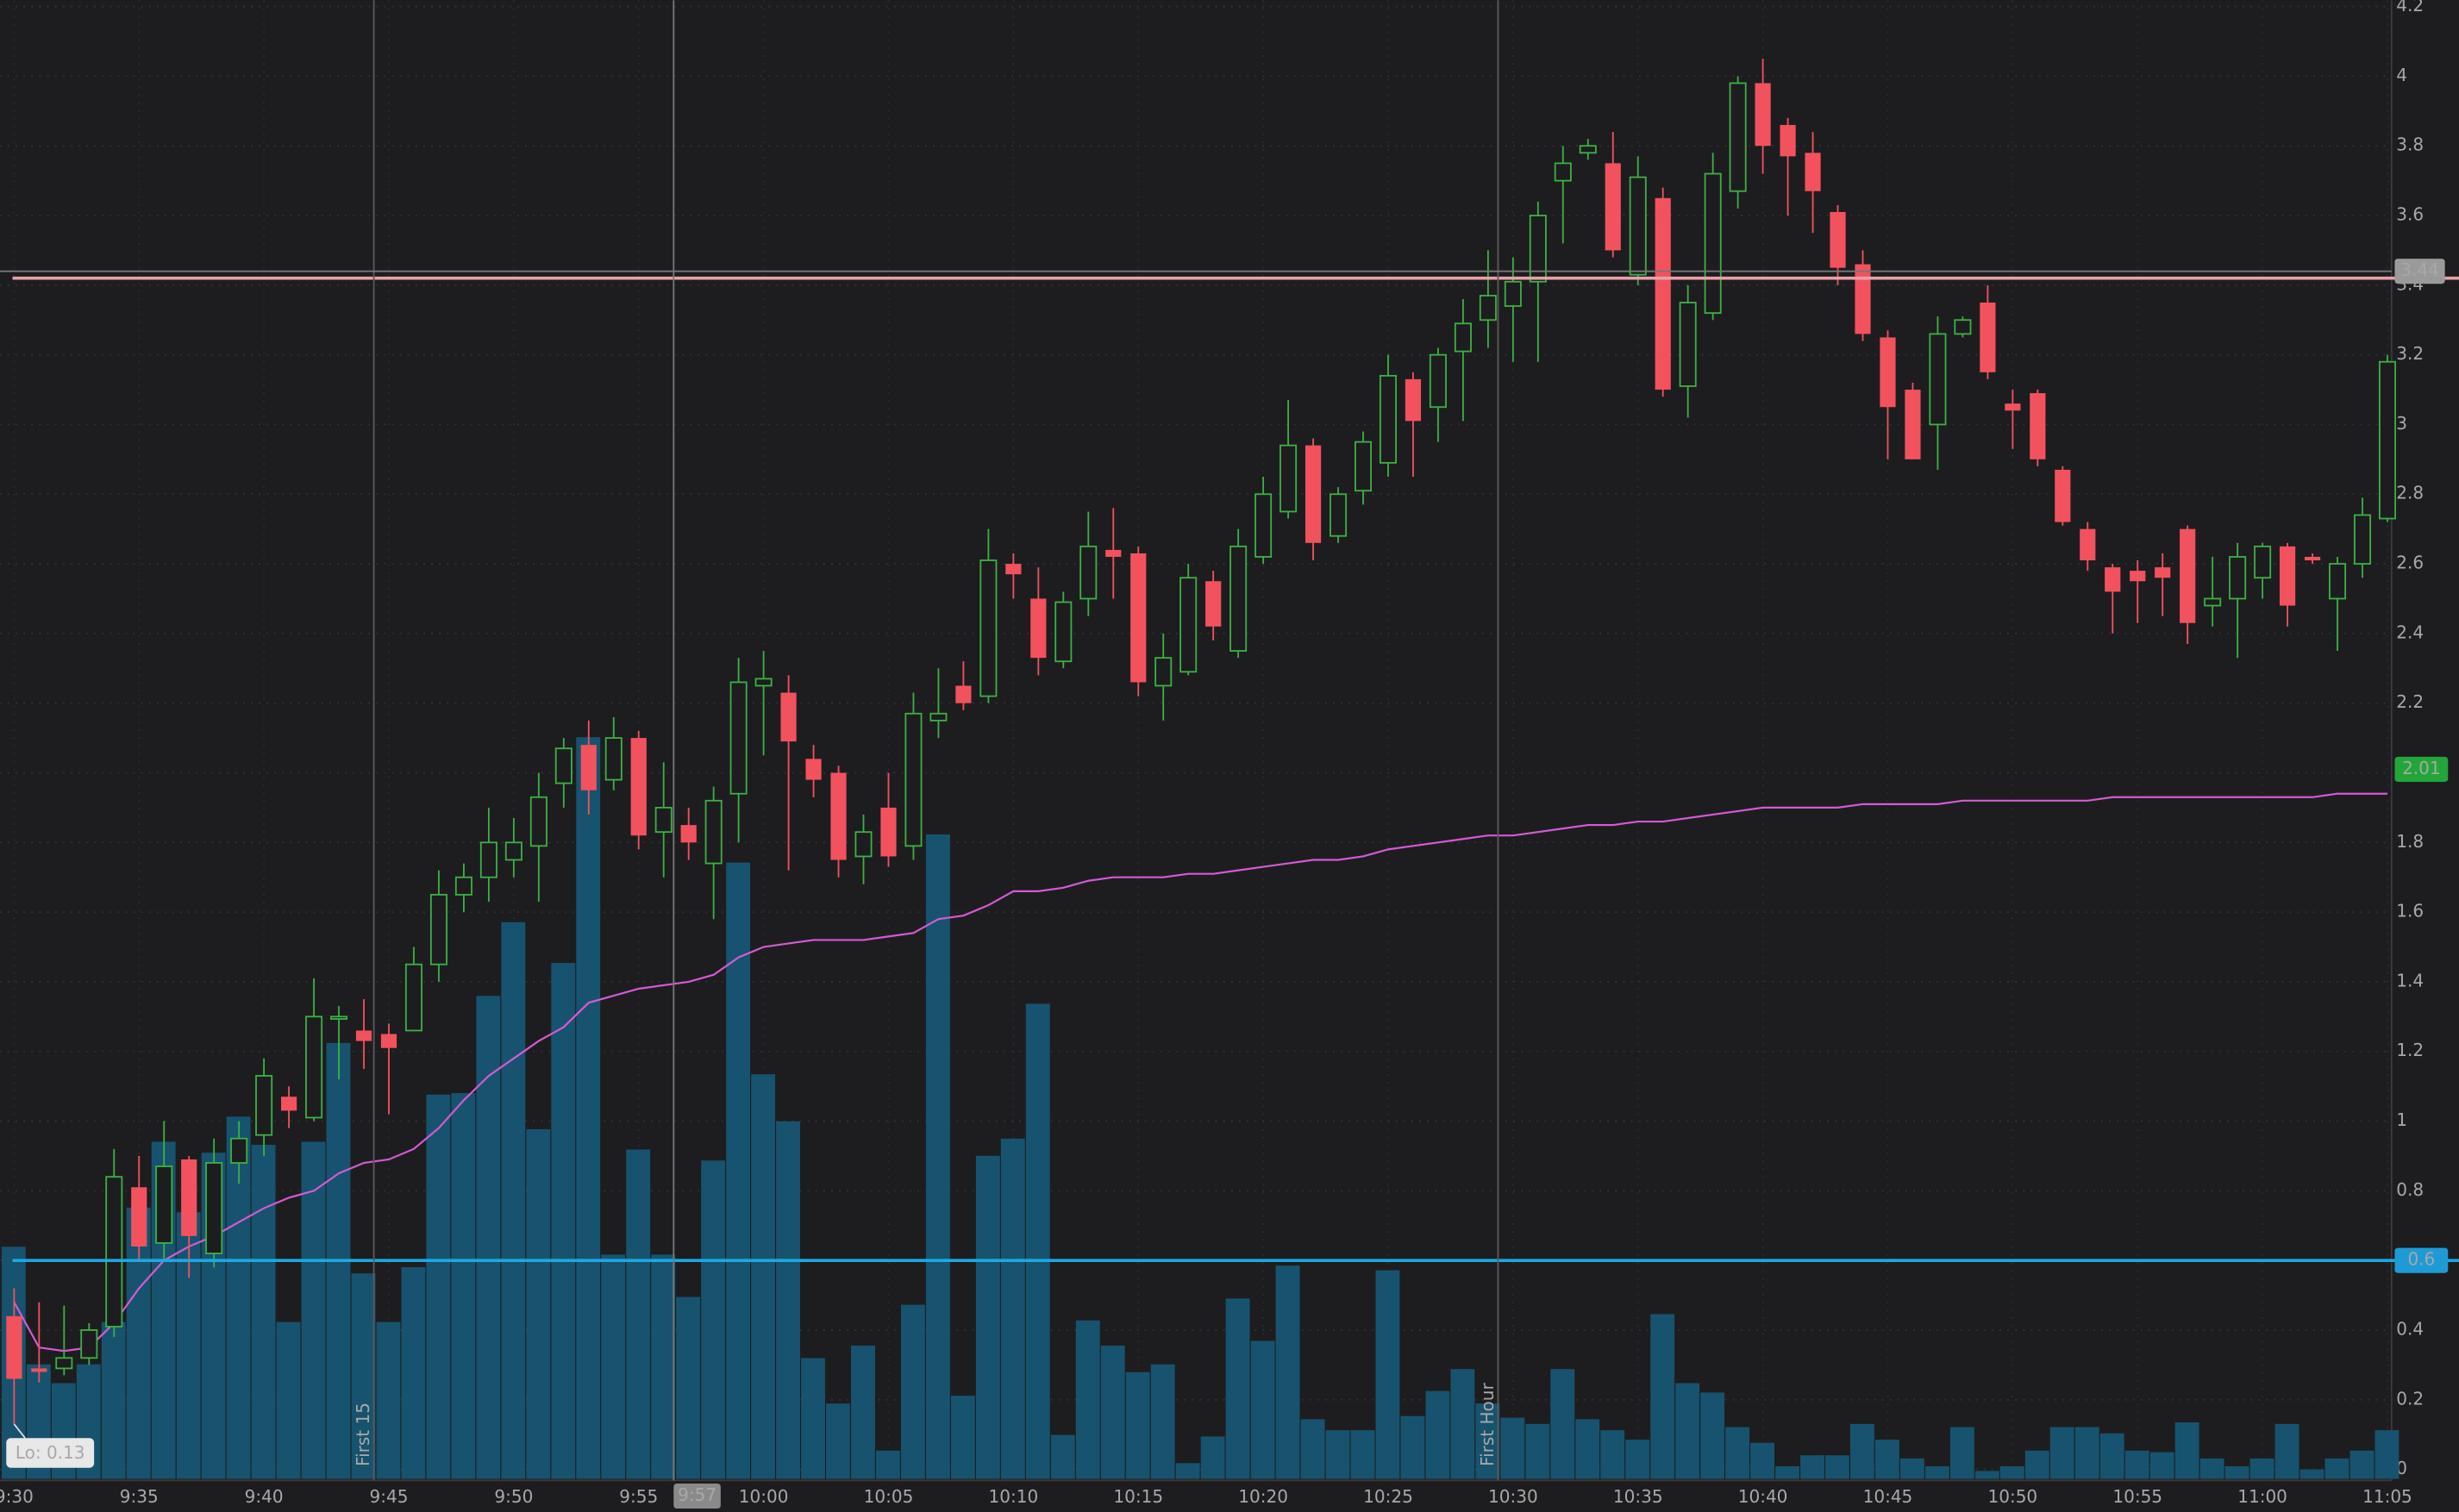 This screenshot has width=2459, height=1512. Describe the element at coordinates (638, 1496) in the screenshot. I see `x-tick-label: 9:55` at that location.